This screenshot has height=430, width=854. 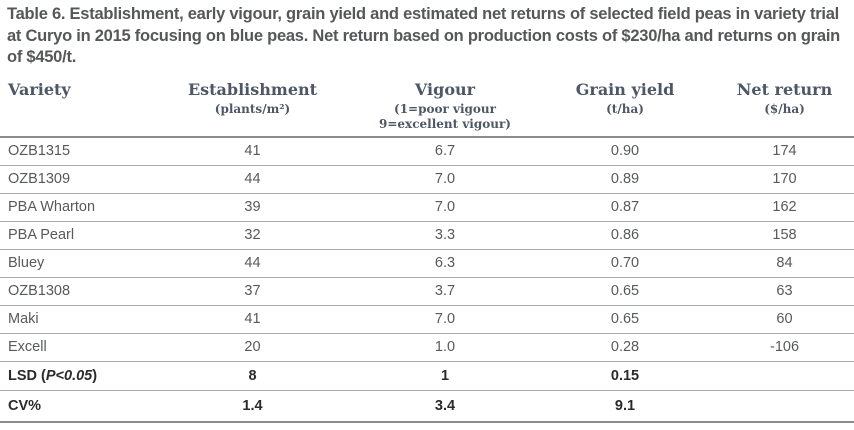 What do you see at coordinates (625, 263) in the screenshot?
I see `cell-grain-yield: 0.70` at bounding box center [625, 263].